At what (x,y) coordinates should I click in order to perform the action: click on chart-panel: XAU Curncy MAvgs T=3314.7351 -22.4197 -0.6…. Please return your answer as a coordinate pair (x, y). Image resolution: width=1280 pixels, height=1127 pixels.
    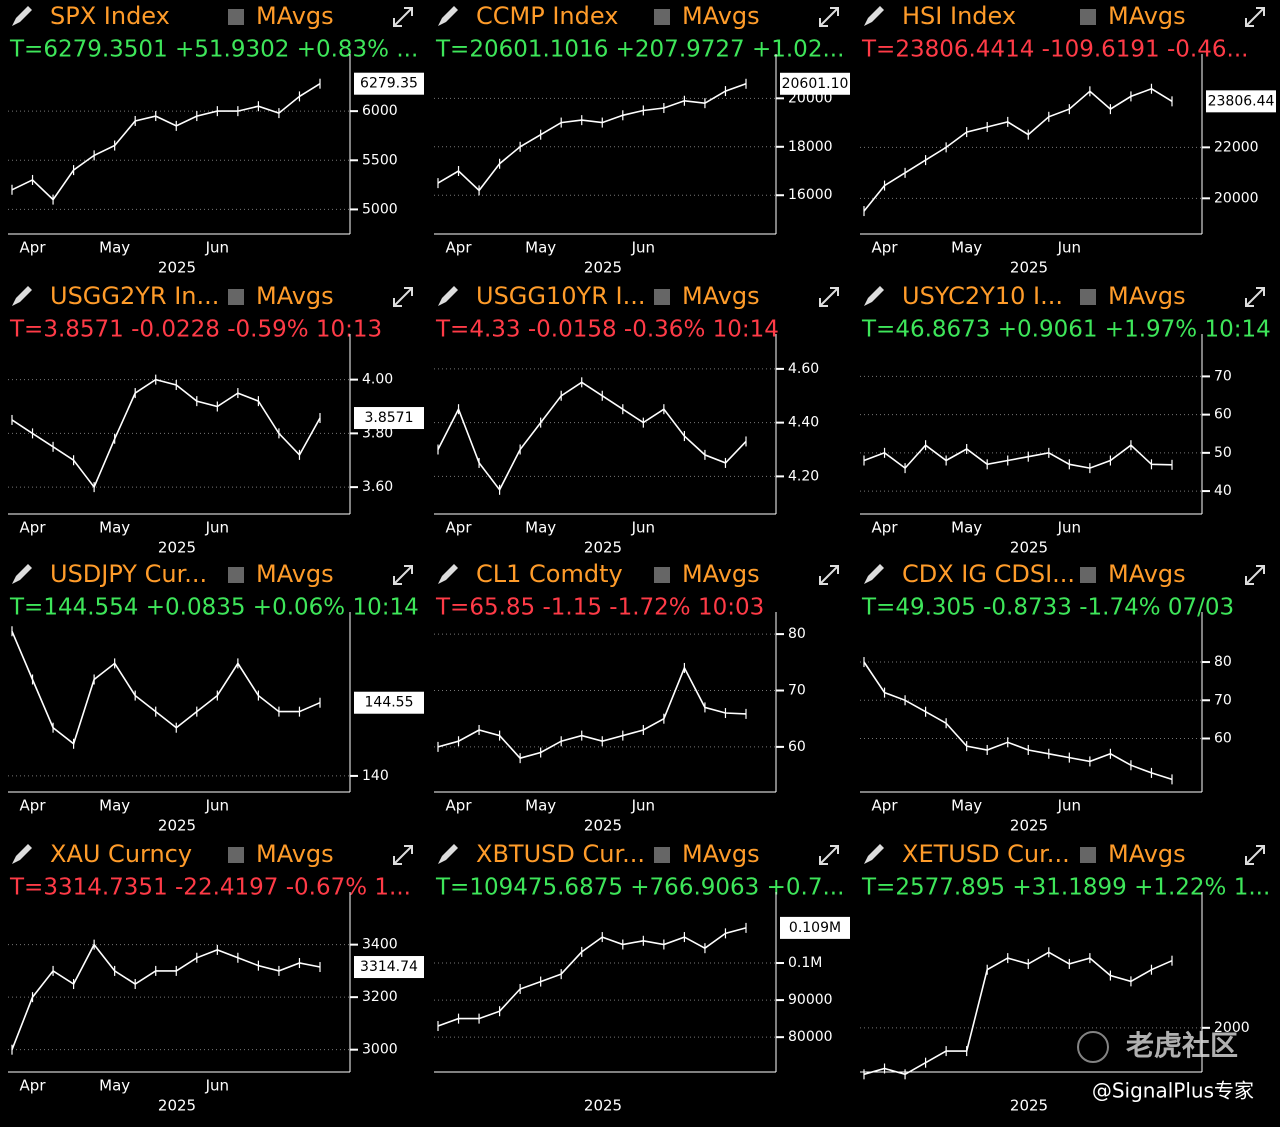
    Looking at the image, I should click on (216, 977).